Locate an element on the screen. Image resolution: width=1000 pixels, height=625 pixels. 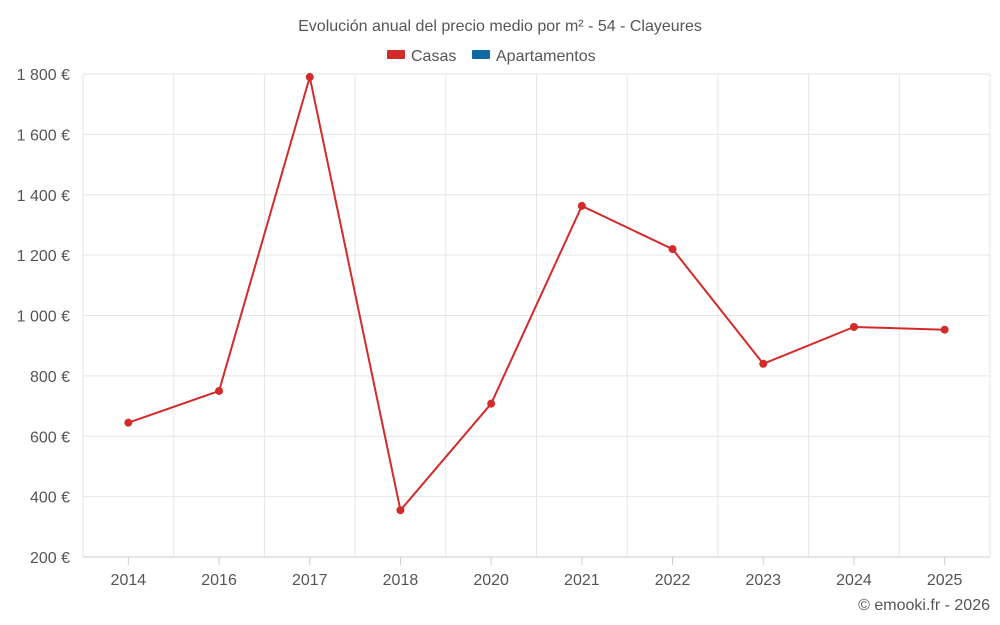
x-tick-label: 2016 is located at coordinates (219, 580).